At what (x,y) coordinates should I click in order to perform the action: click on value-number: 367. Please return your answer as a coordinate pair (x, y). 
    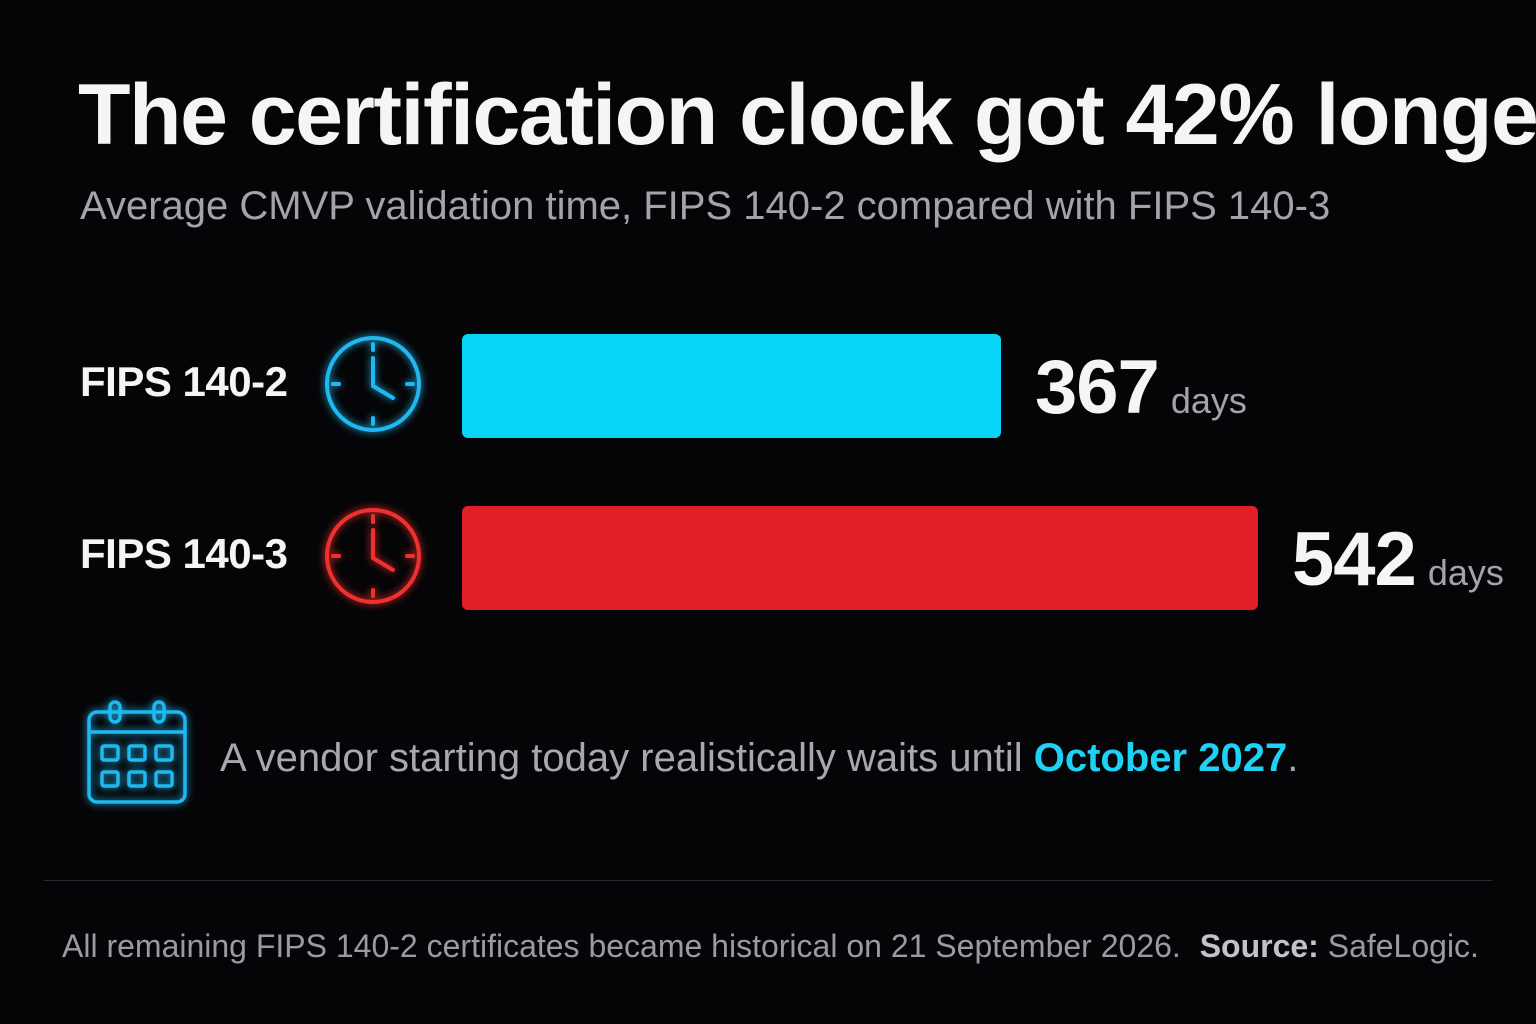
    Looking at the image, I should click on (1097, 387).